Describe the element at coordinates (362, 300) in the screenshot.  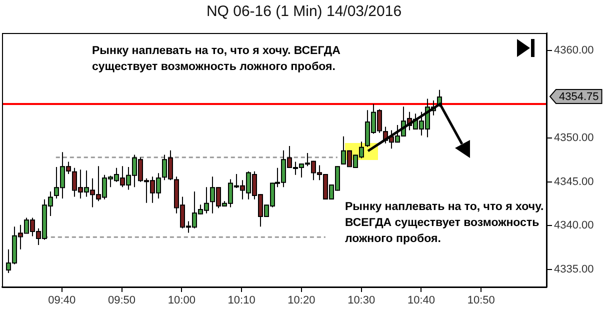
I see `x-tick-label: 10:30` at that location.